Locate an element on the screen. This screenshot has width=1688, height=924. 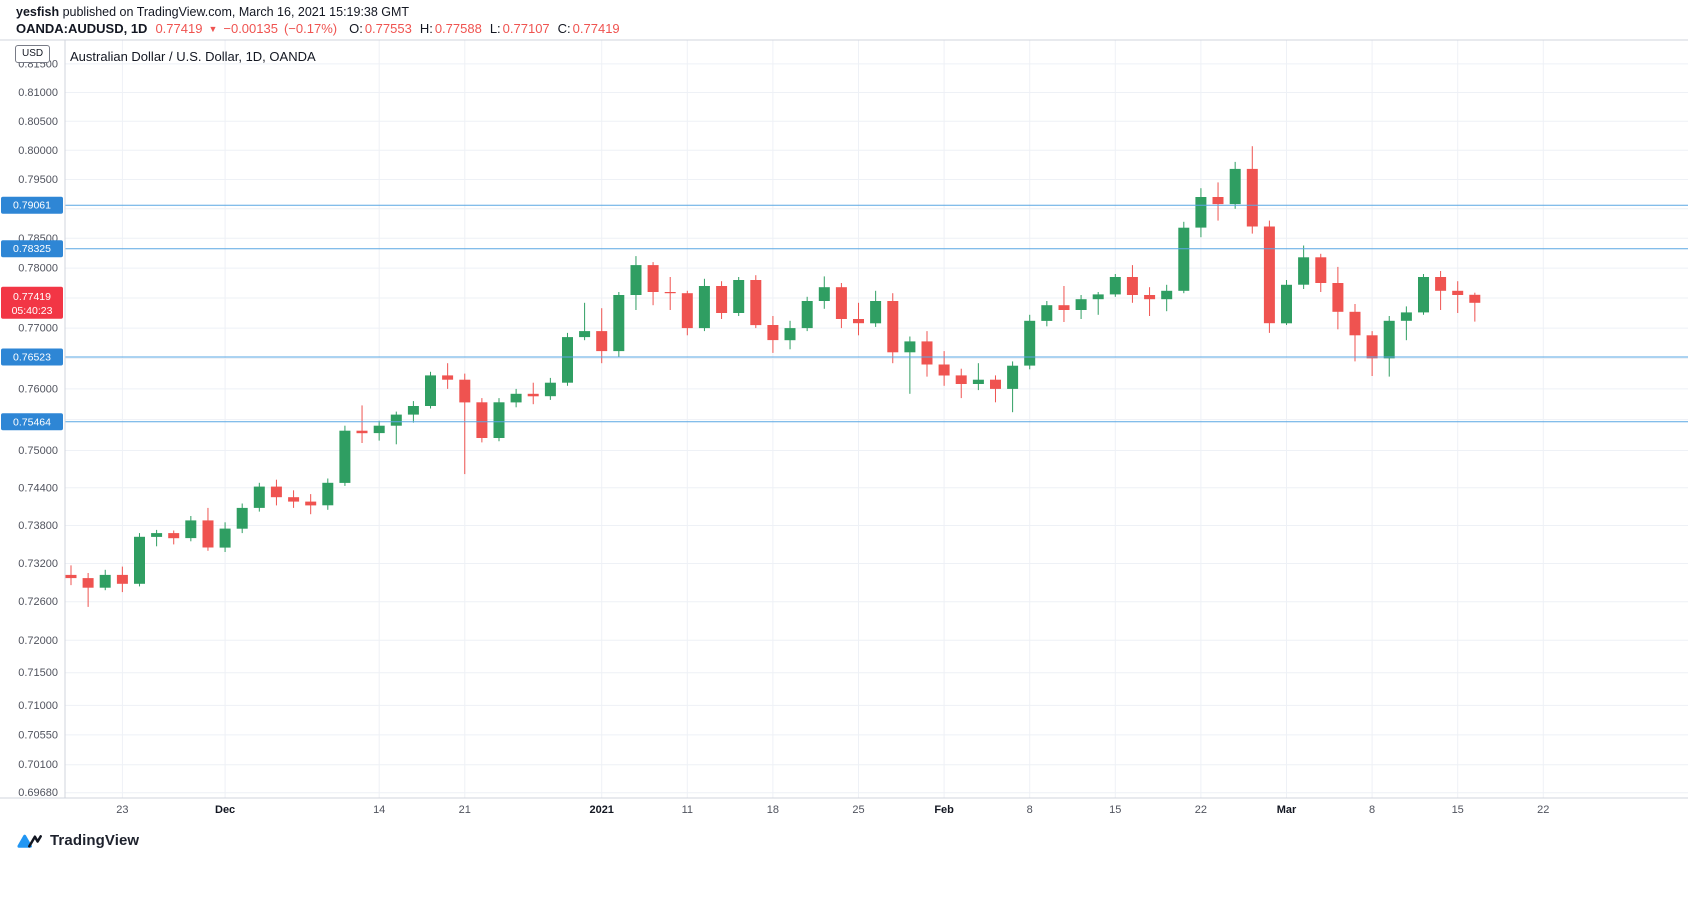
price-axis-label: 0.69680 is located at coordinates (38, 793).